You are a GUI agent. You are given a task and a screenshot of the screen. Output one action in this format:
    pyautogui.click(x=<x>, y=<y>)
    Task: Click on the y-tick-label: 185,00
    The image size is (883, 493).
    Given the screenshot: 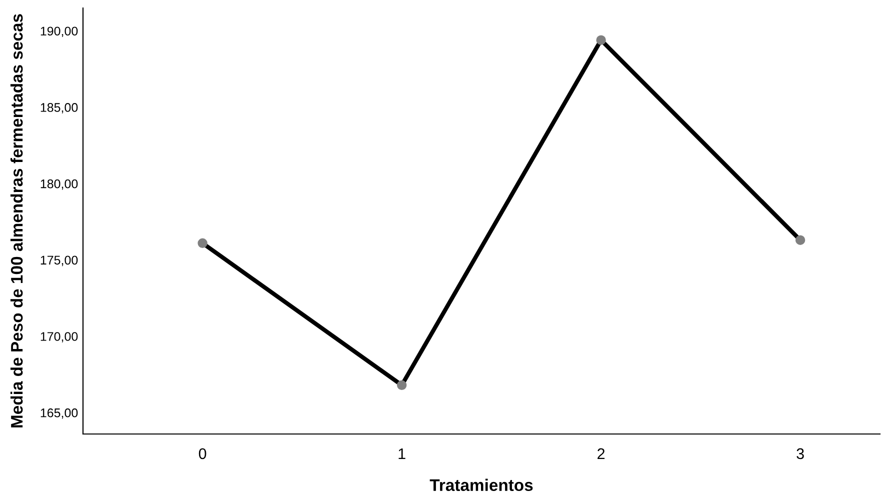 What is the action you would take?
    pyautogui.click(x=59, y=108)
    